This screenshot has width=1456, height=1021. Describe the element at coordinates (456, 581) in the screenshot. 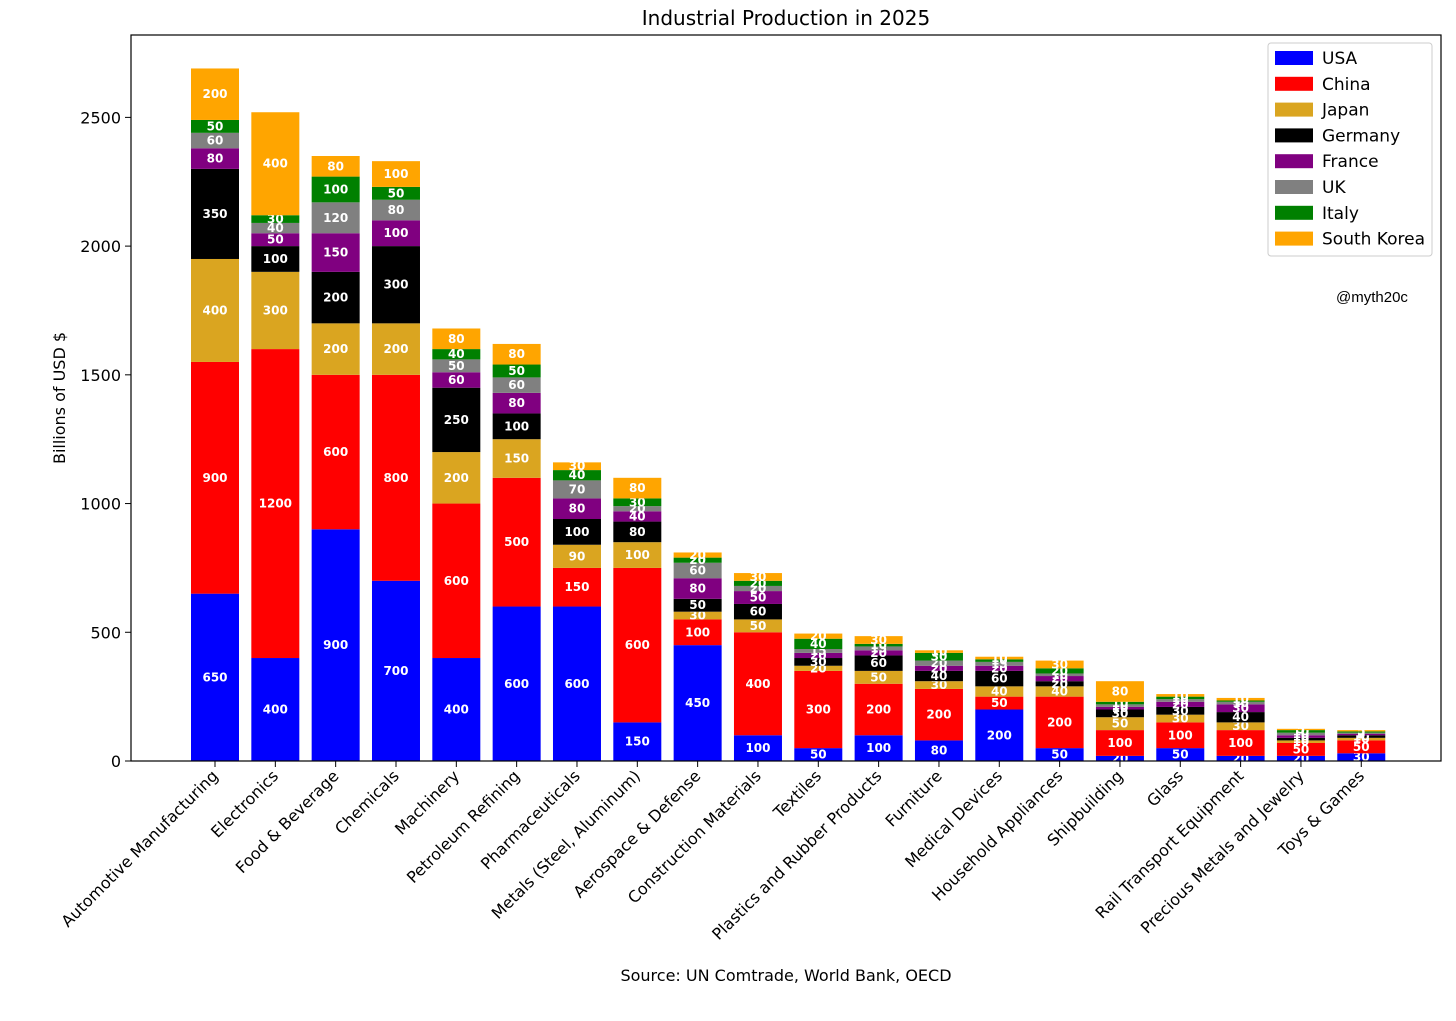

I see `bar-value-label: 600` at that location.